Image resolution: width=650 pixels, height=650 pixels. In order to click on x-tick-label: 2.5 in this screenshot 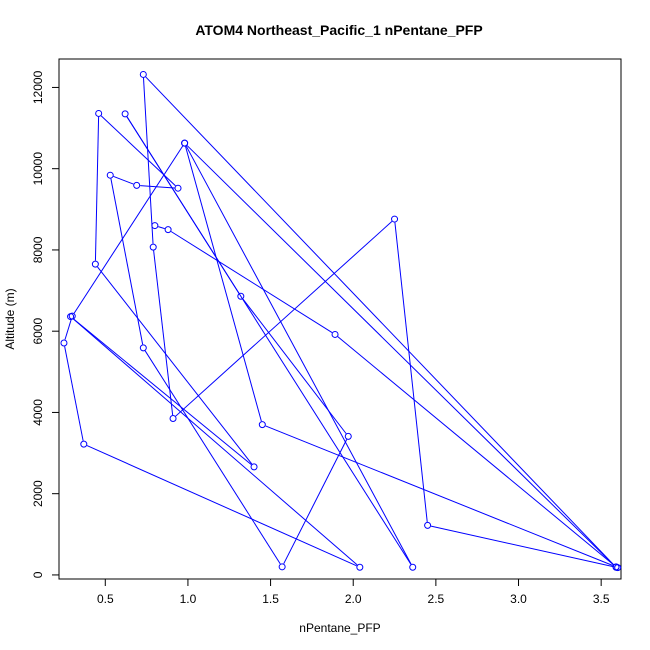, I will do `click(436, 599)`.